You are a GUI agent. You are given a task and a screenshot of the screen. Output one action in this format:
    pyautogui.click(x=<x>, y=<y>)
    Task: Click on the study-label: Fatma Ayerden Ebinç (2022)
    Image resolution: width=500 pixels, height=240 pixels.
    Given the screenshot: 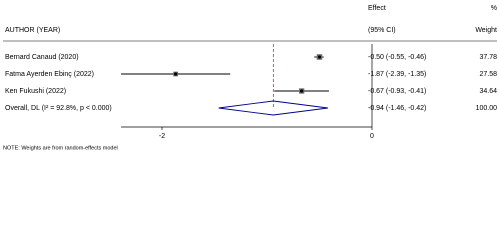 What is the action you would take?
    pyautogui.click(x=49, y=74)
    